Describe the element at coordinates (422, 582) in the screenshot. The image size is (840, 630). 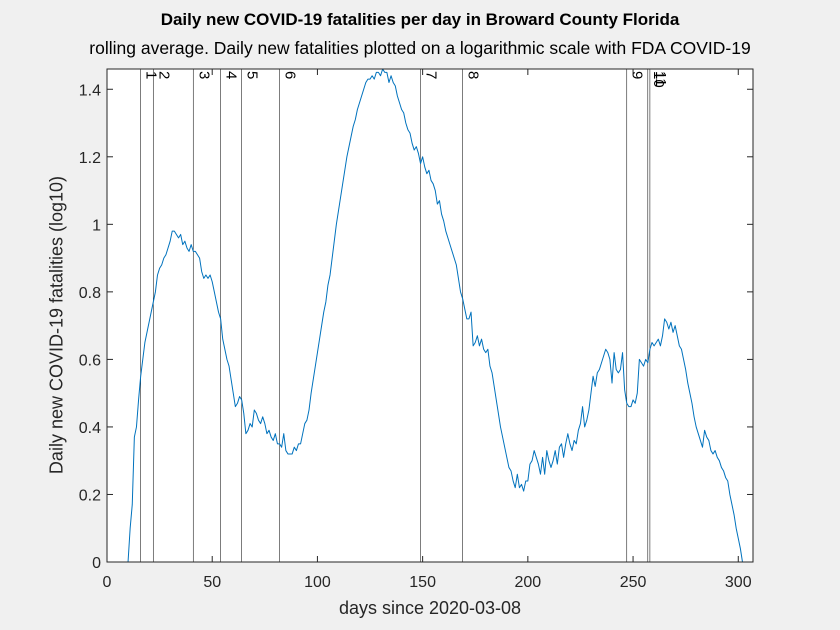
I see `x-tick-label: 150` at that location.